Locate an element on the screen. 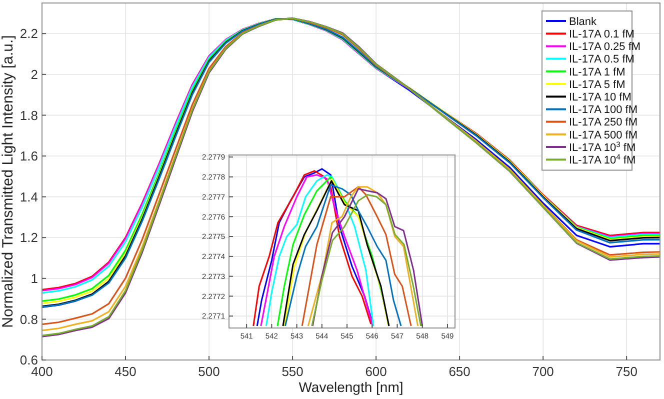 The height and width of the screenshot is (399, 664). x-tick-label: 550 is located at coordinates (293, 371).